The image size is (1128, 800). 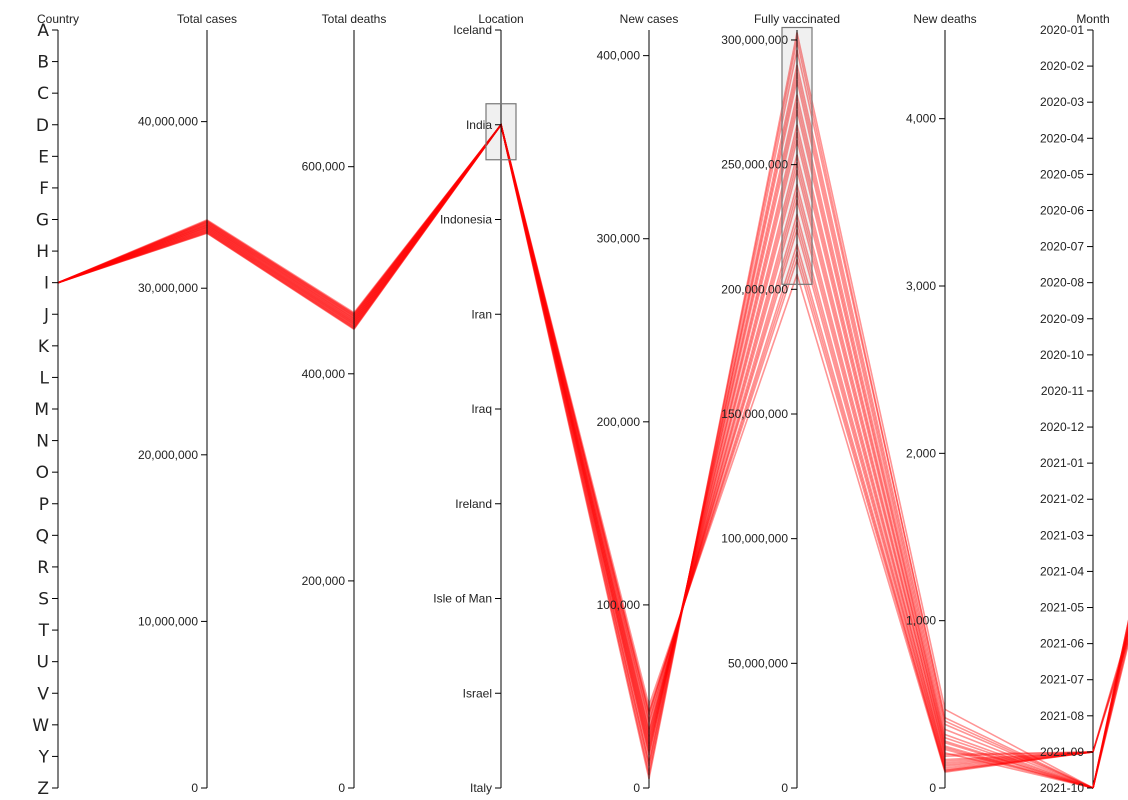 What do you see at coordinates (207, 19) in the screenshot?
I see `axis-title: Total cases` at bounding box center [207, 19].